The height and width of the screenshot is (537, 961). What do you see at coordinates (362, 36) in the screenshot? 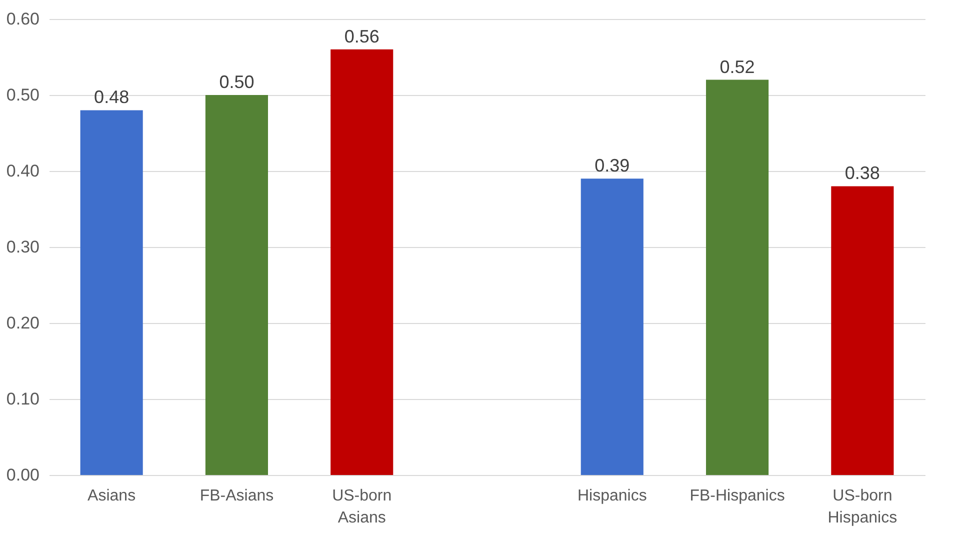
I see `data-label: 0.56` at bounding box center [362, 36].